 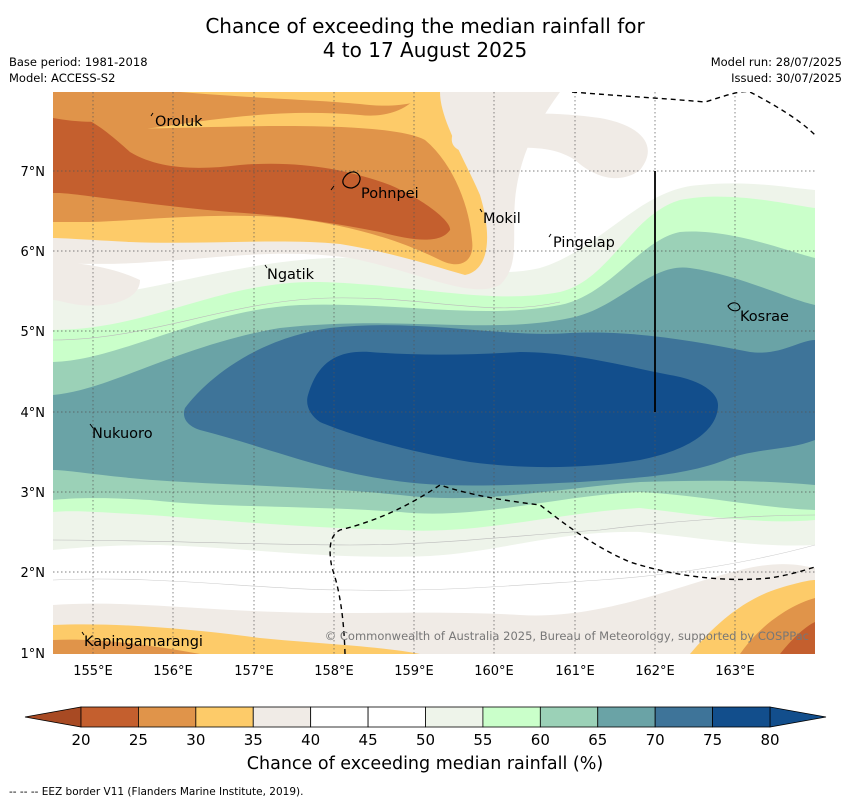 I want to click on island-label-ngatik: Ngatik, so click(x=291, y=275).